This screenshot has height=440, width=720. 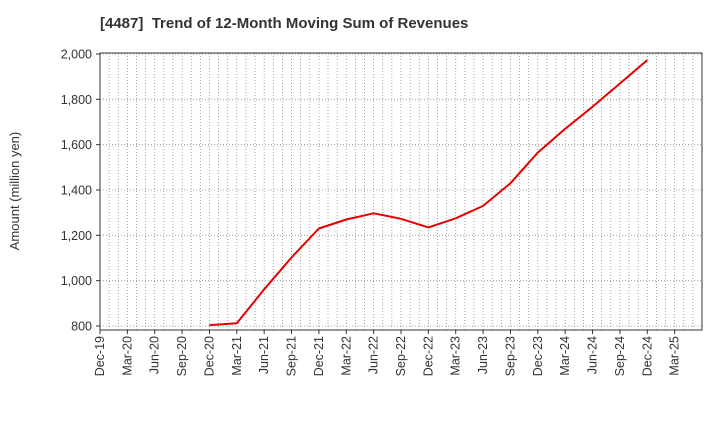 I want to click on y-tick-label: 1,600, so click(x=76, y=145).